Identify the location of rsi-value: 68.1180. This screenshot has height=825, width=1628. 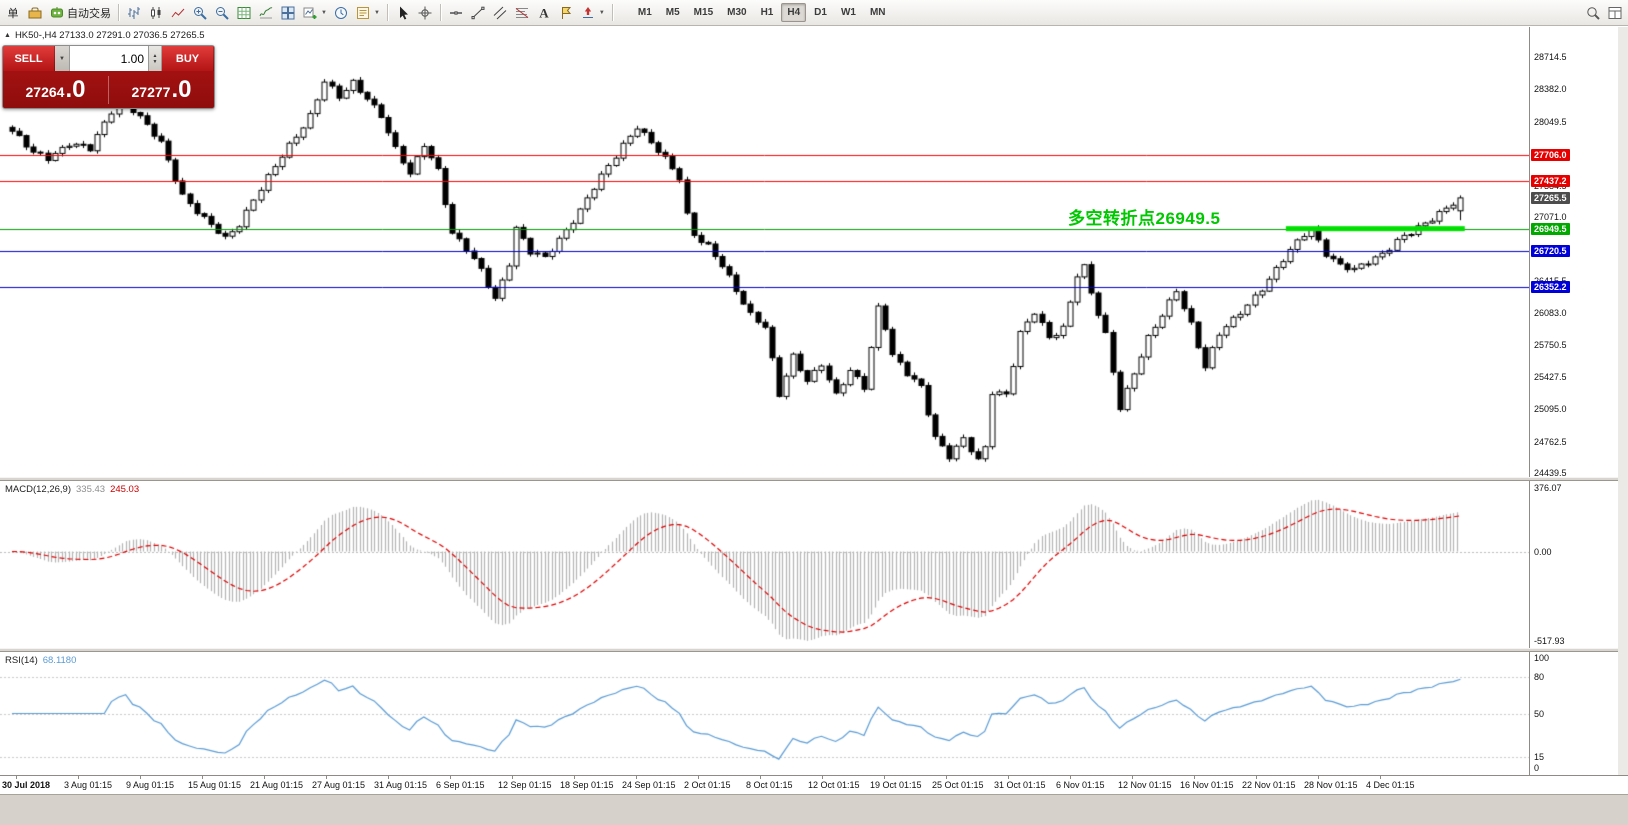
(59, 660).